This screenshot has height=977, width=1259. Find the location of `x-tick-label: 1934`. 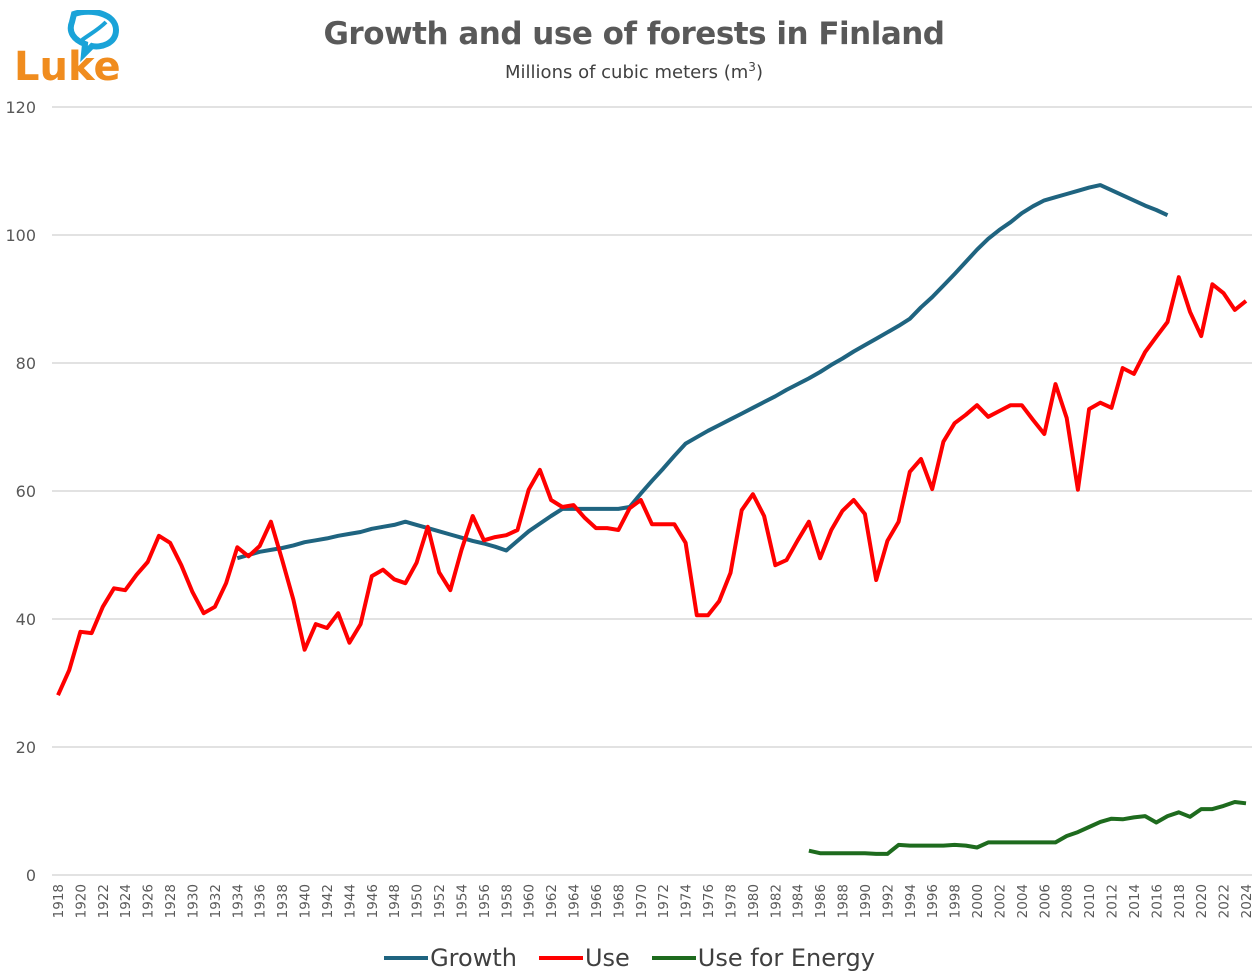

x-tick-label: 1934 is located at coordinates (238, 901).